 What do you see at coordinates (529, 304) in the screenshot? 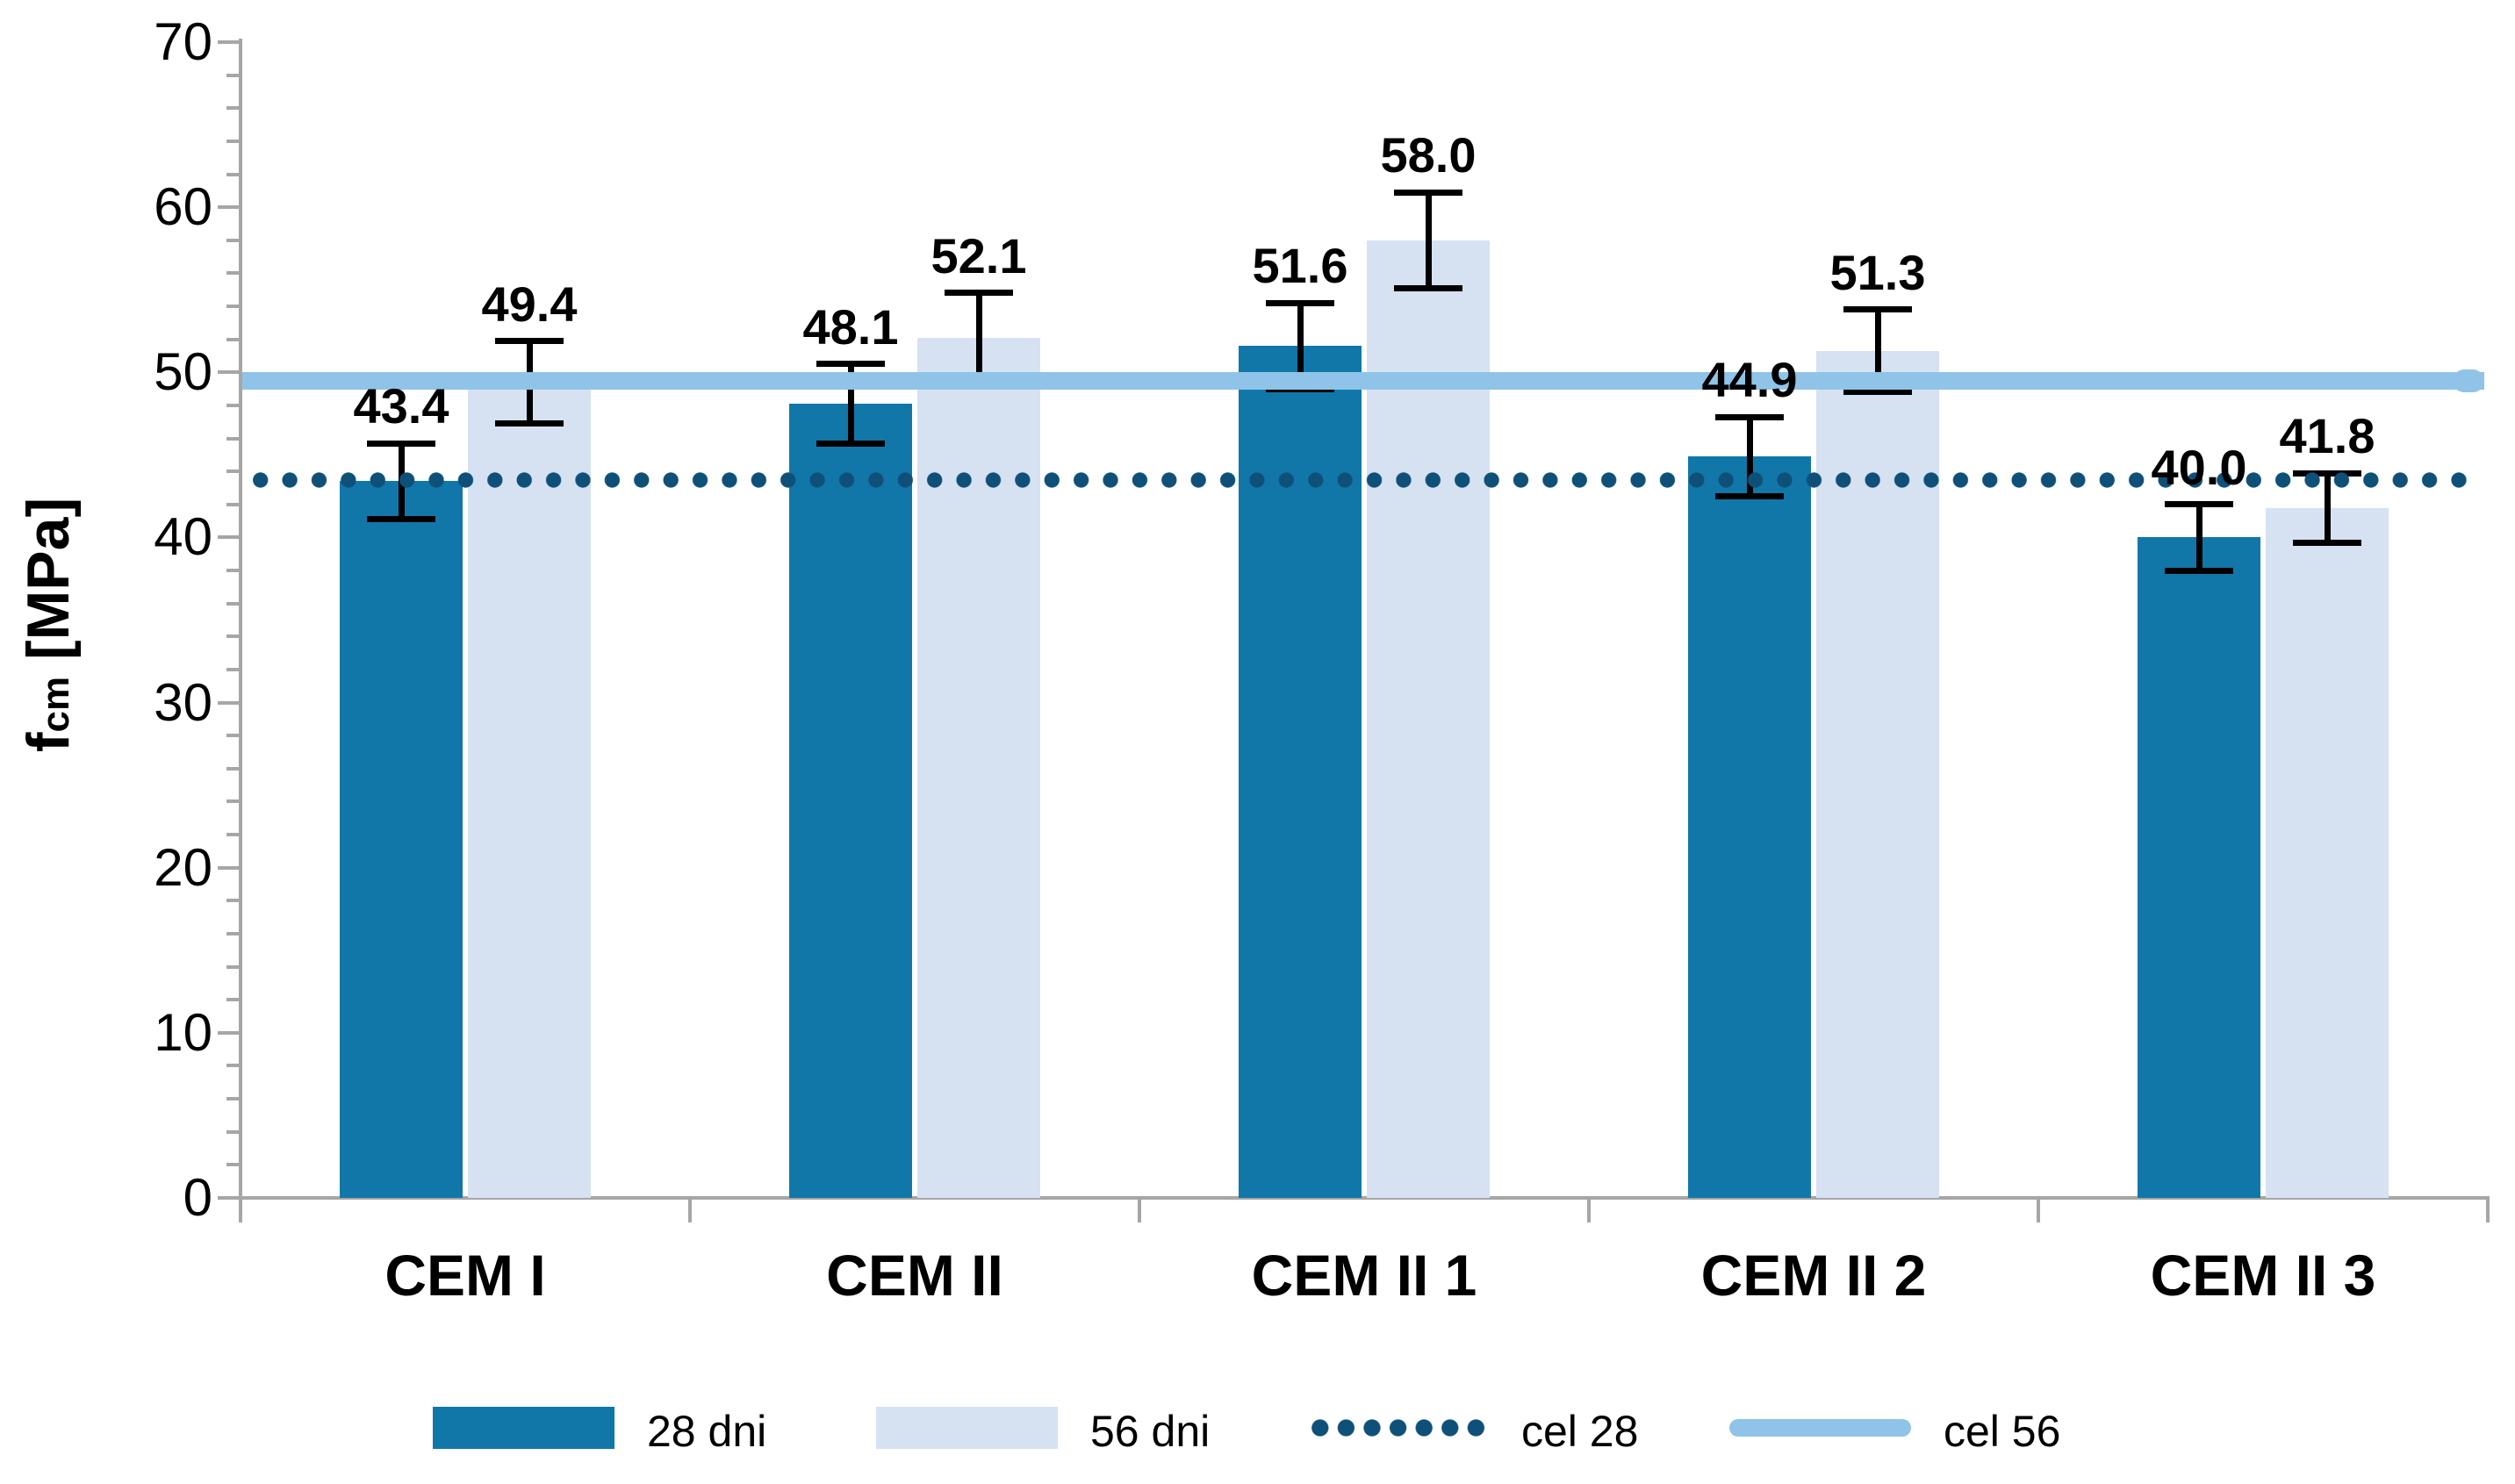
I see `data-label-56dni-CEM-I: 49.4` at bounding box center [529, 304].